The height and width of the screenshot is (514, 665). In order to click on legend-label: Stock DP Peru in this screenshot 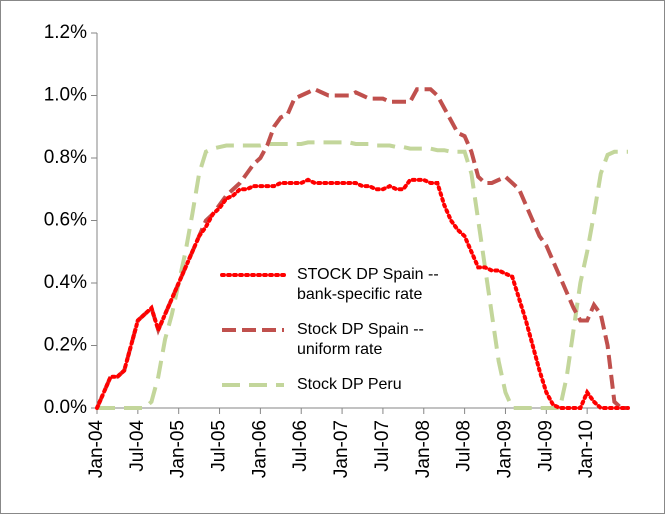, I will do `click(349, 384)`.